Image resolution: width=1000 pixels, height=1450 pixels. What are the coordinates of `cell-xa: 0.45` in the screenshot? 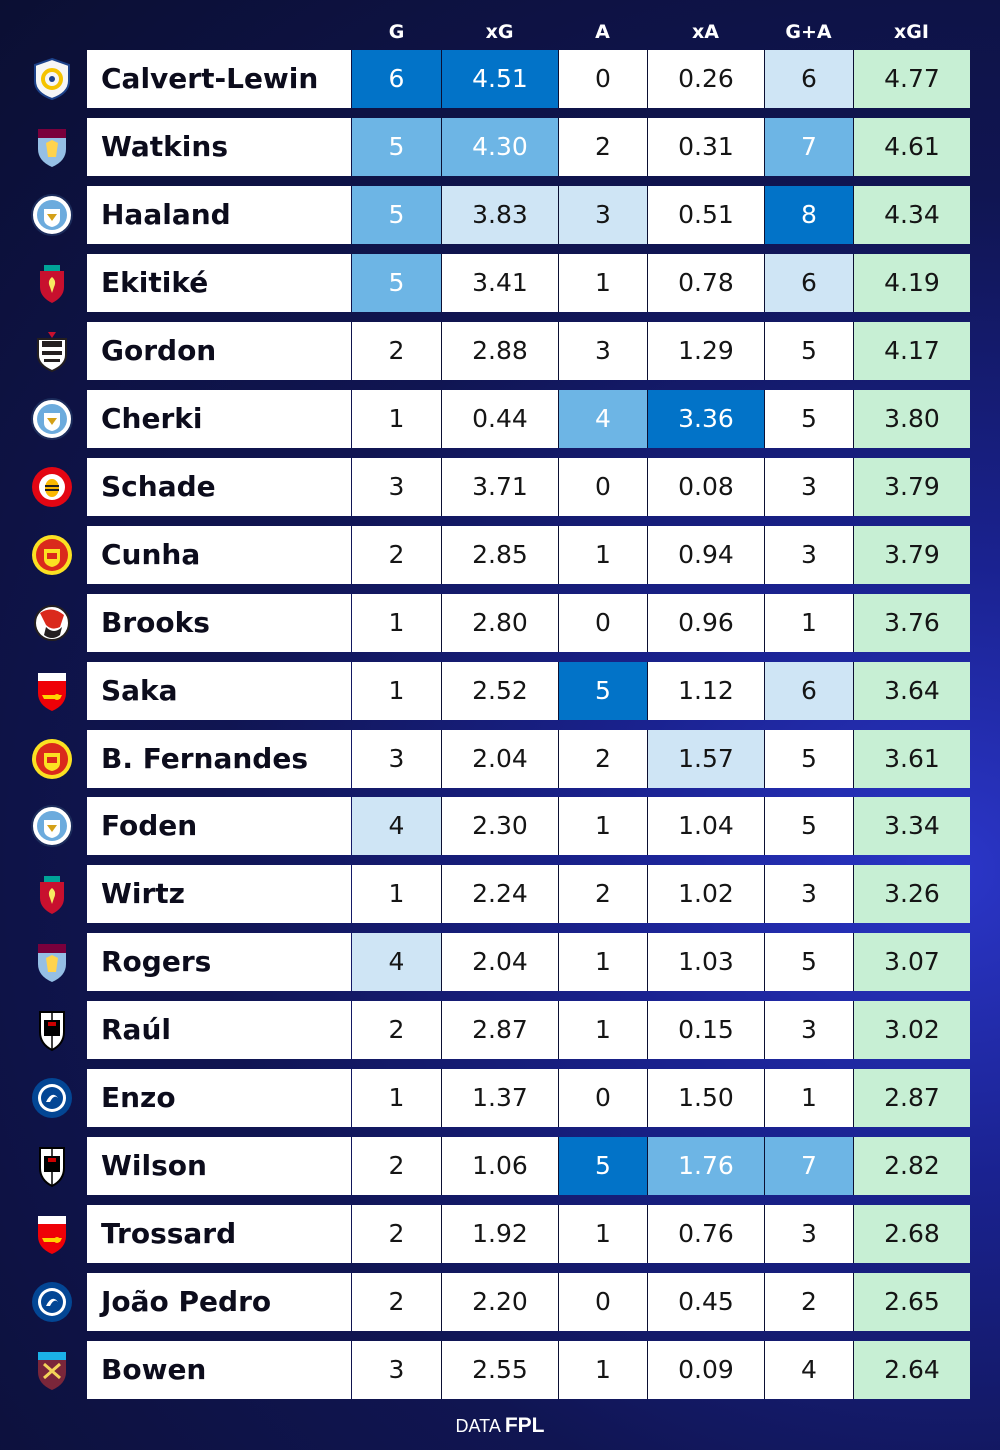 It's located at (705, 1302).